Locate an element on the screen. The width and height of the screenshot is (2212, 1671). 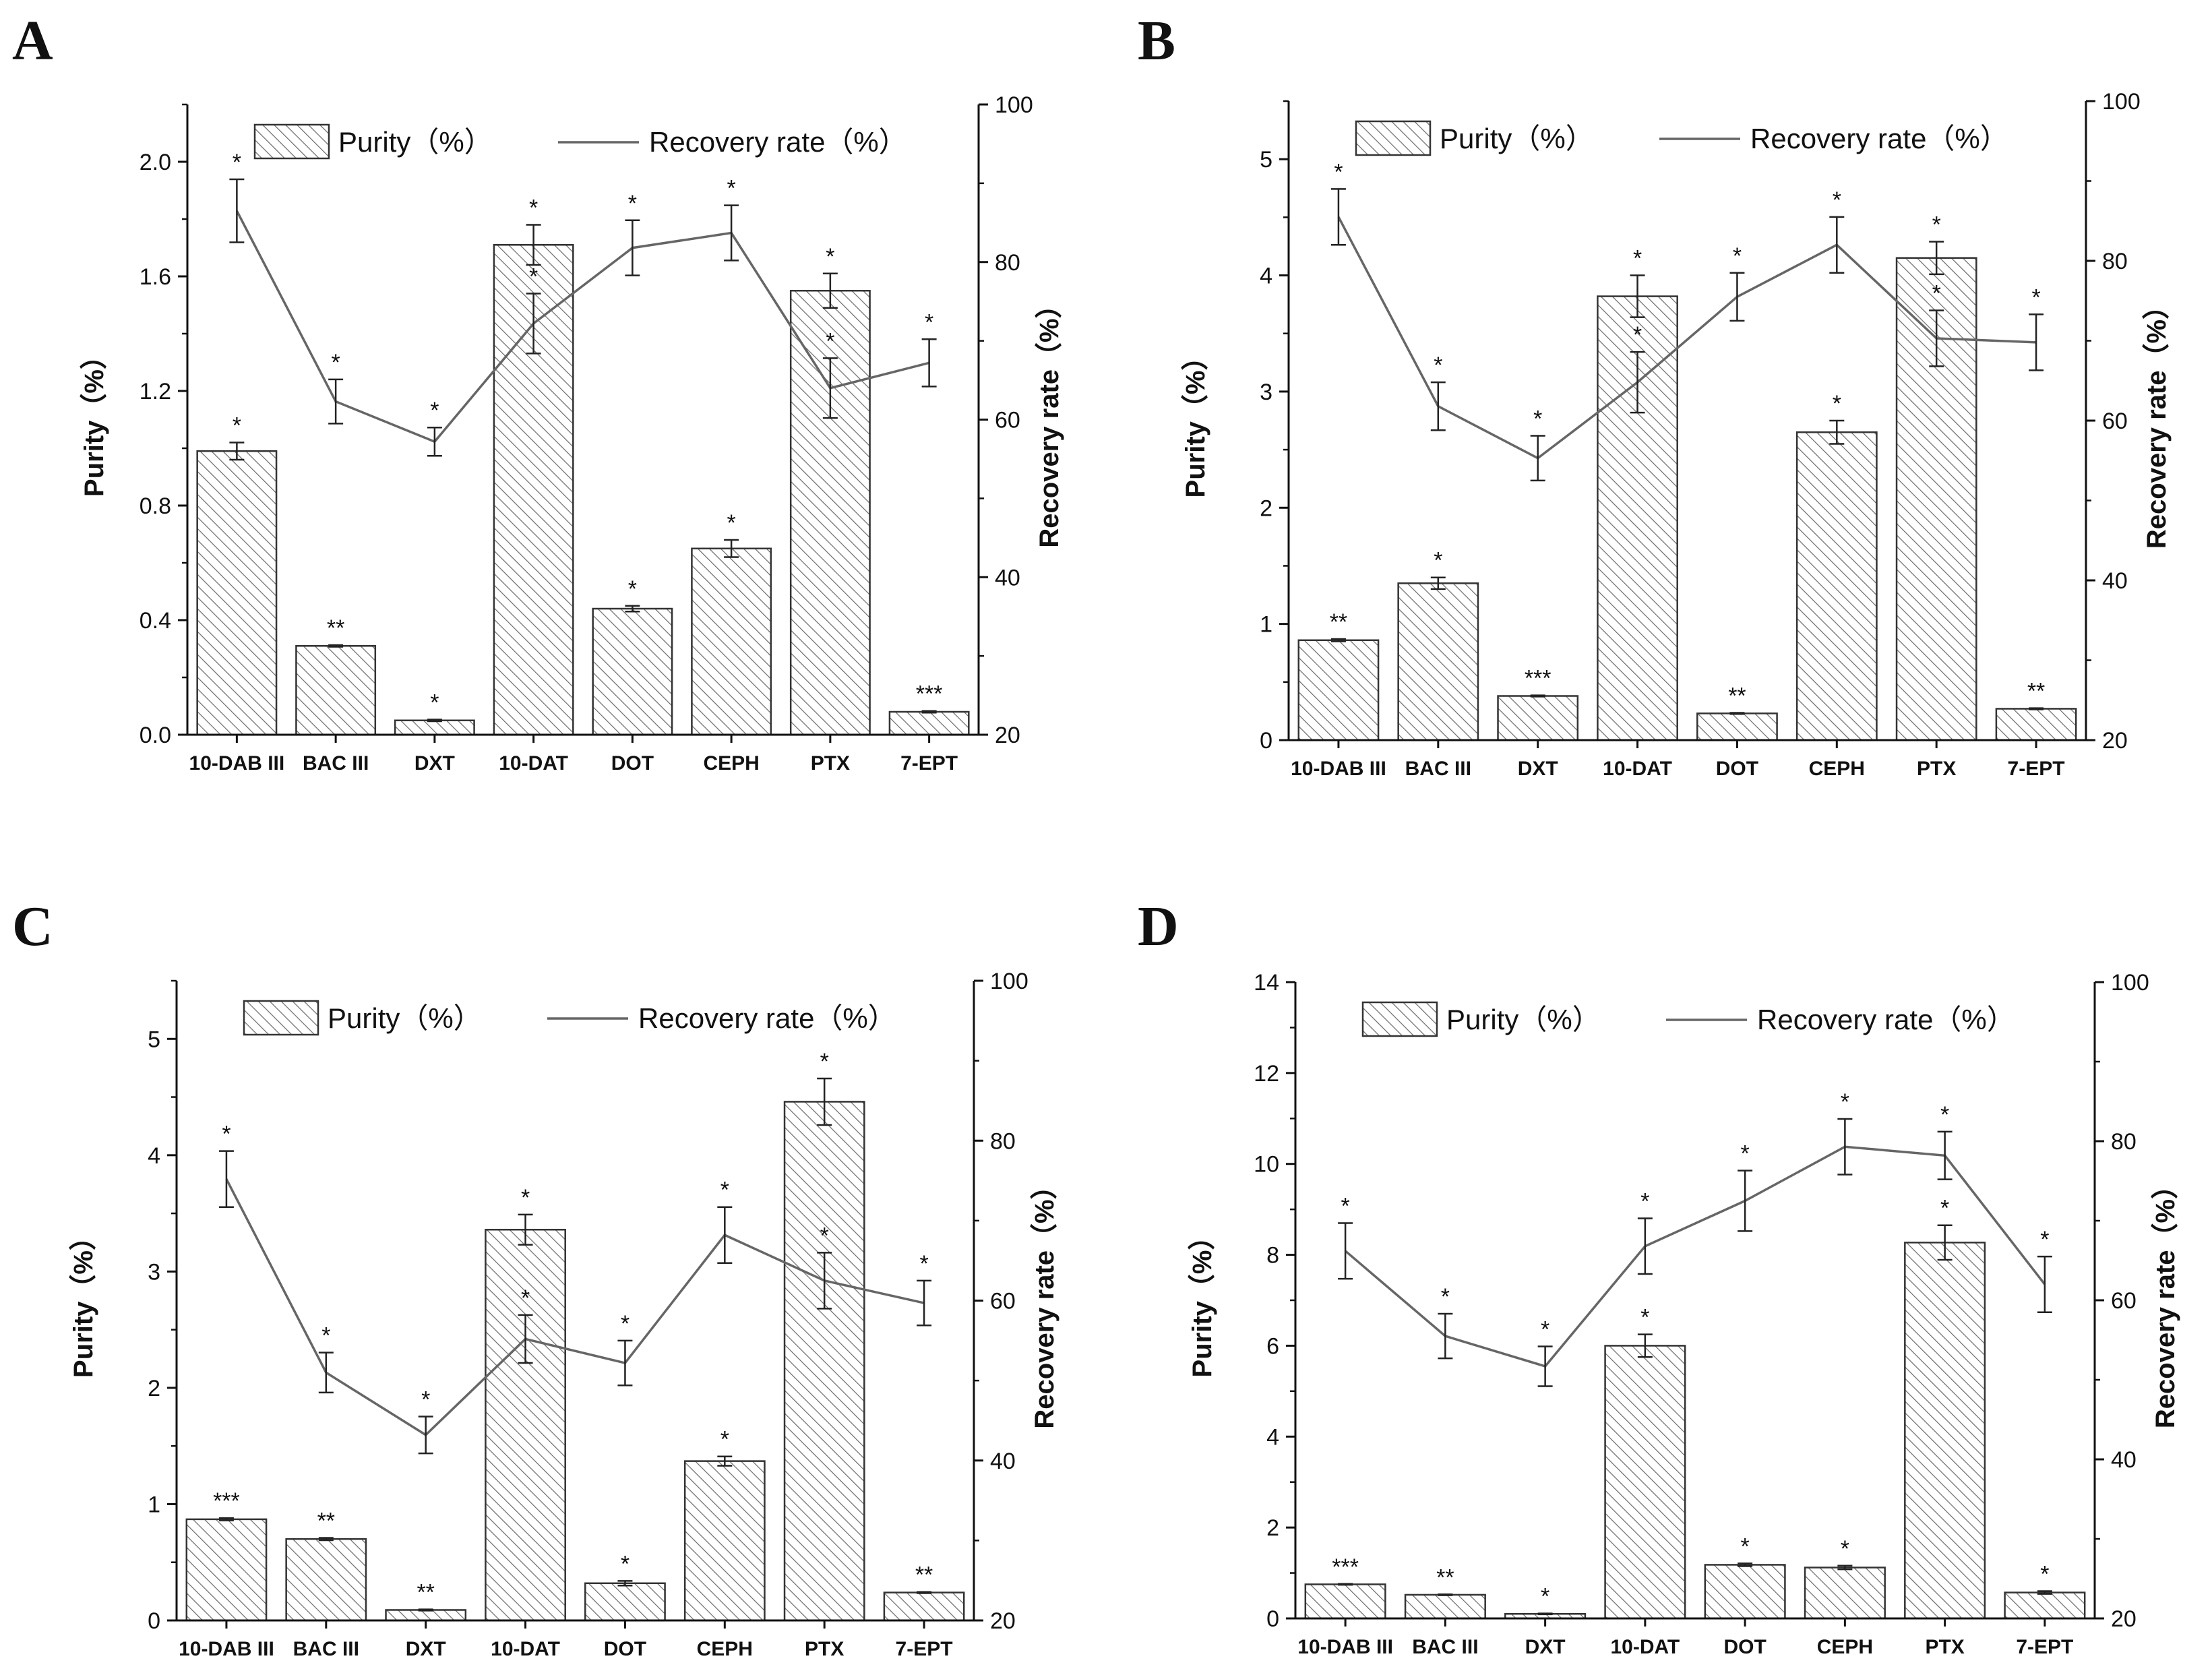
recovery-line is located at coordinates (1695, 1256).